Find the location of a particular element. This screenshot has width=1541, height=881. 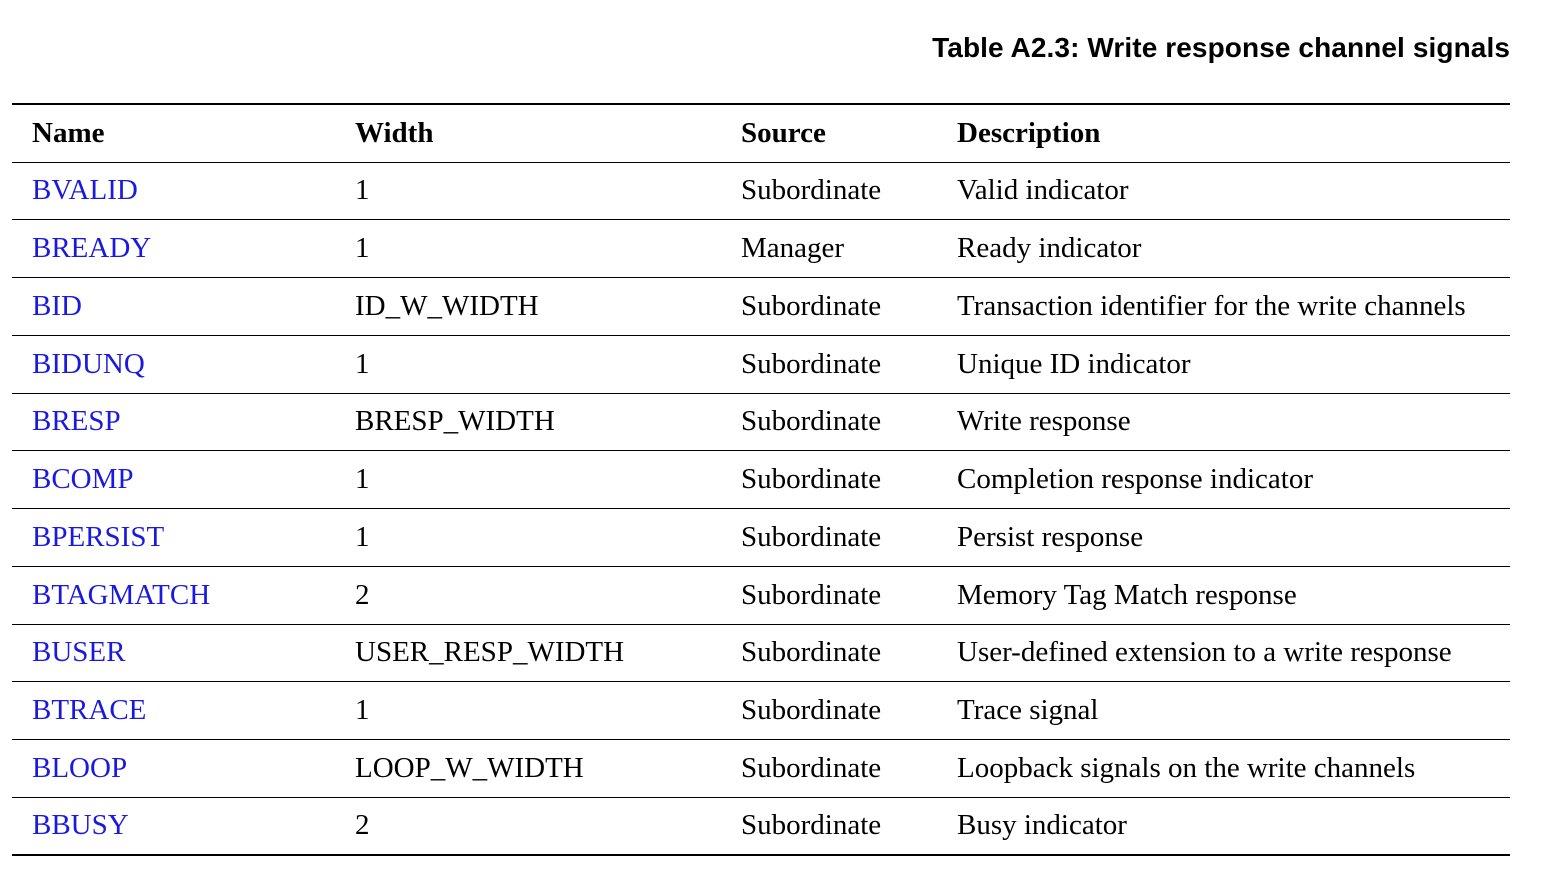

signal-width: LOOP_W_WIDTH is located at coordinates (548, 768).